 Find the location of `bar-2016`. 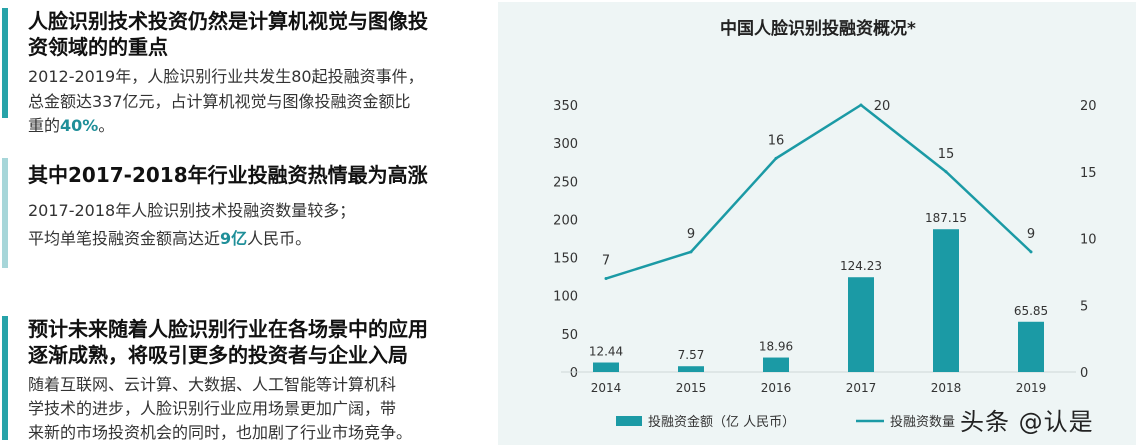

bar-2016 is located at coordinates (776, 364).